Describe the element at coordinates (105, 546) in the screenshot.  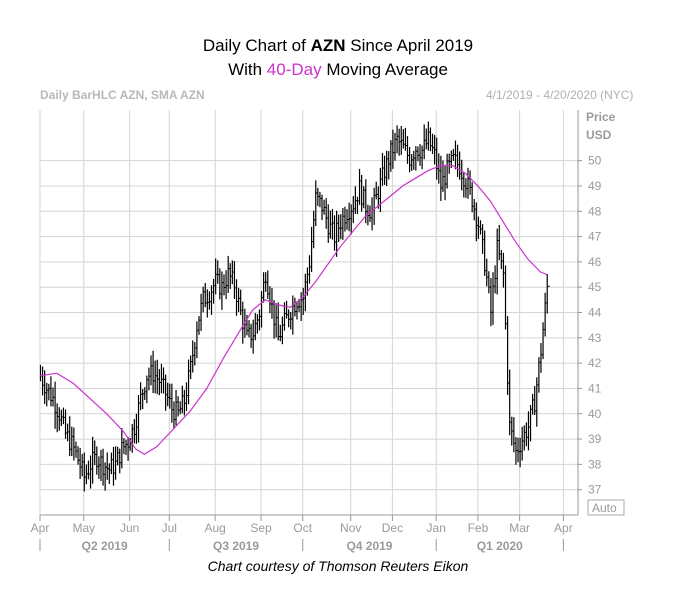
I see `x-quarter-label: Q2 2019` at that location.